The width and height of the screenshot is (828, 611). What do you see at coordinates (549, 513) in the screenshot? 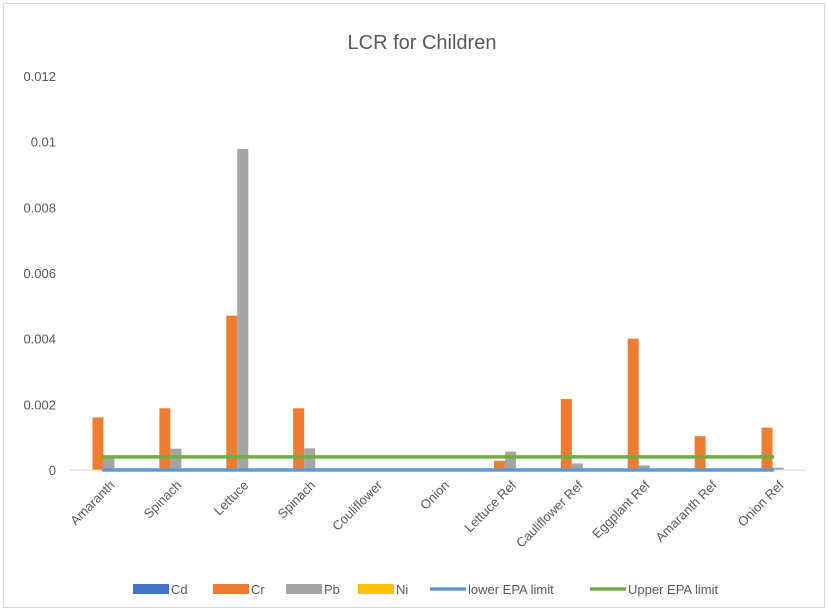
I see `x-tick-label: Cauliflower Ref` at bounding box center [549, 513].